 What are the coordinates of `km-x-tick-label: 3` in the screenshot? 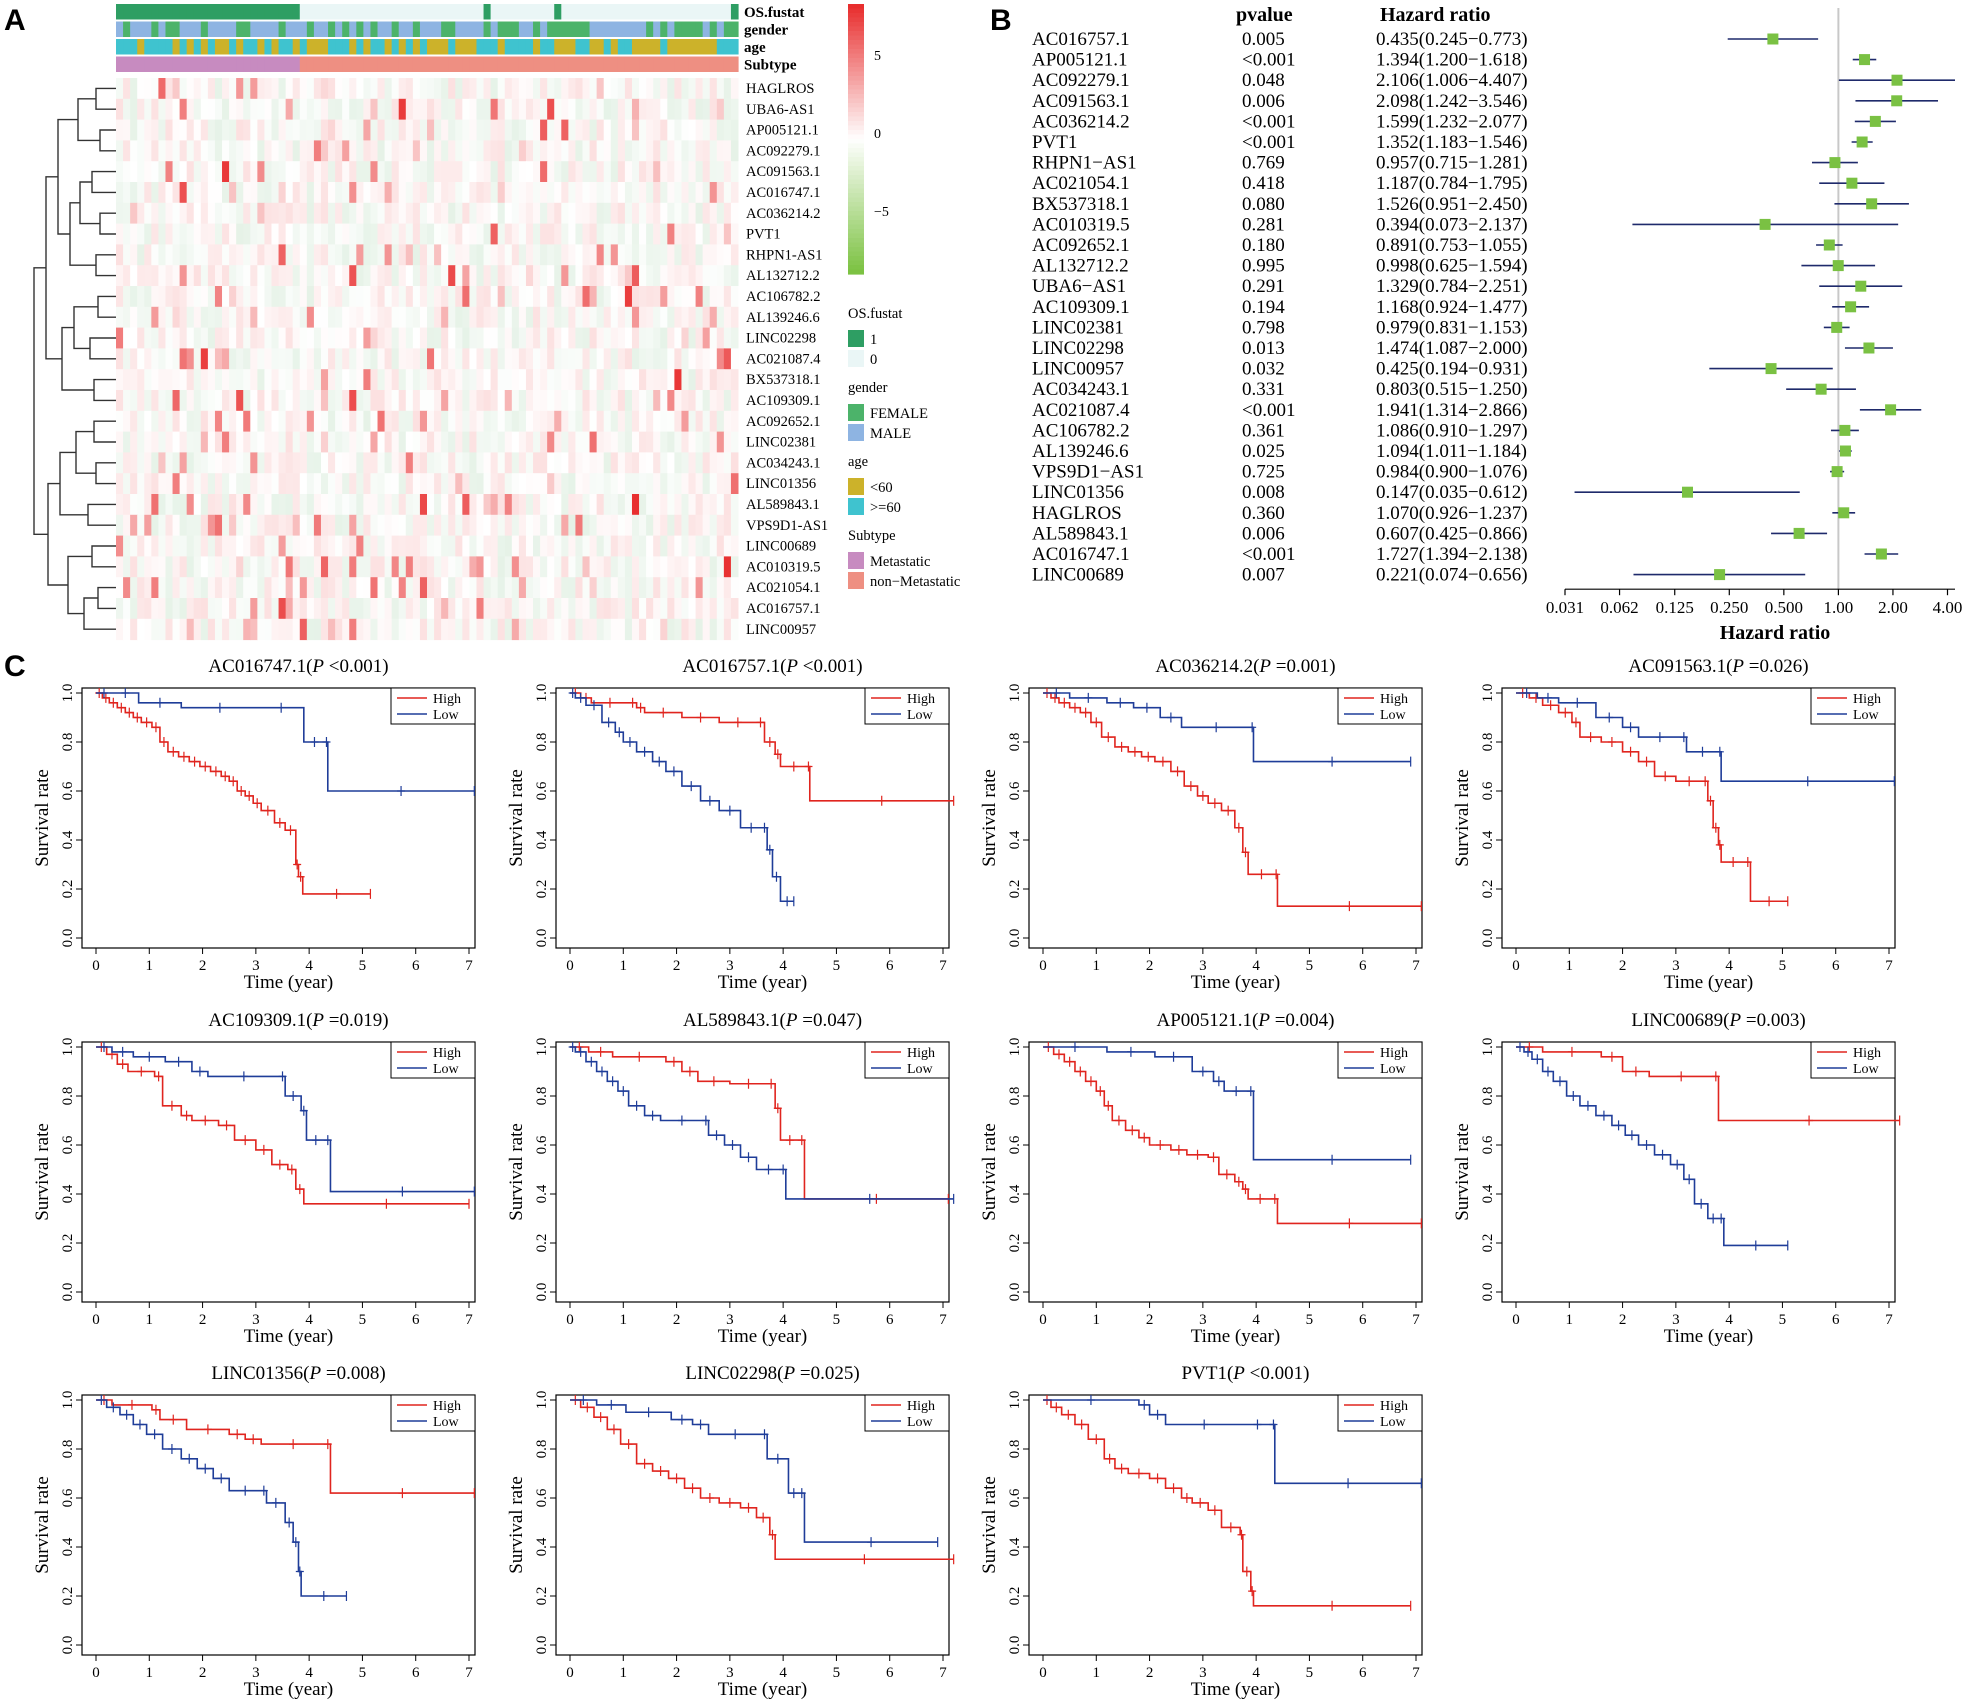 It's located at (256, 1320).